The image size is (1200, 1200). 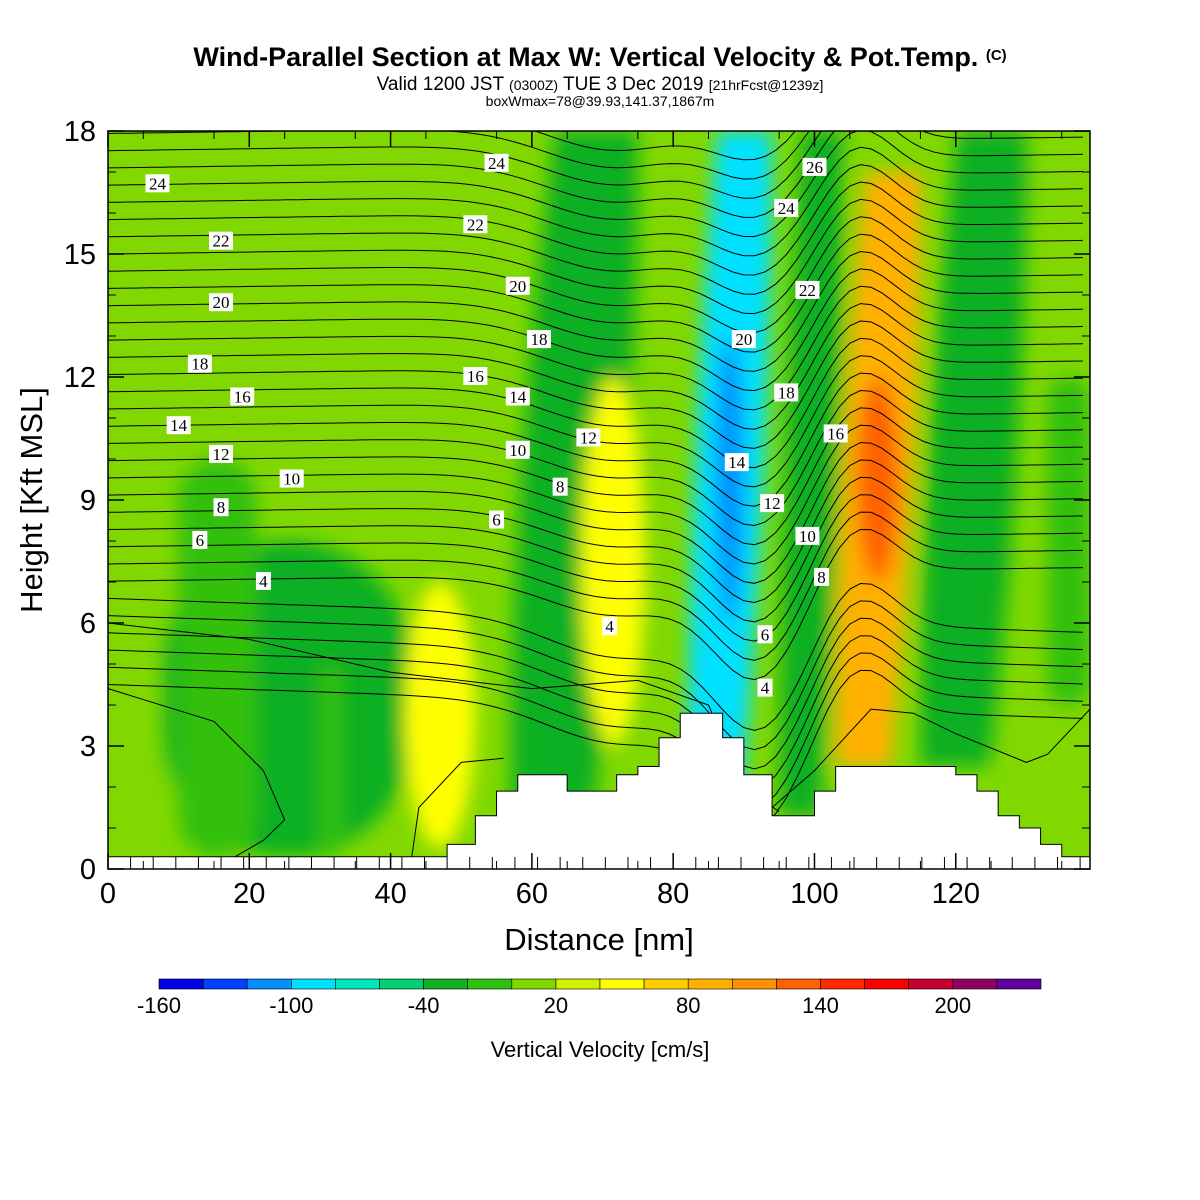 What do you see at coordinates (88, 624) in the screenshot?
I see `y-tick-label: 6` at bounding box center [88, 624].